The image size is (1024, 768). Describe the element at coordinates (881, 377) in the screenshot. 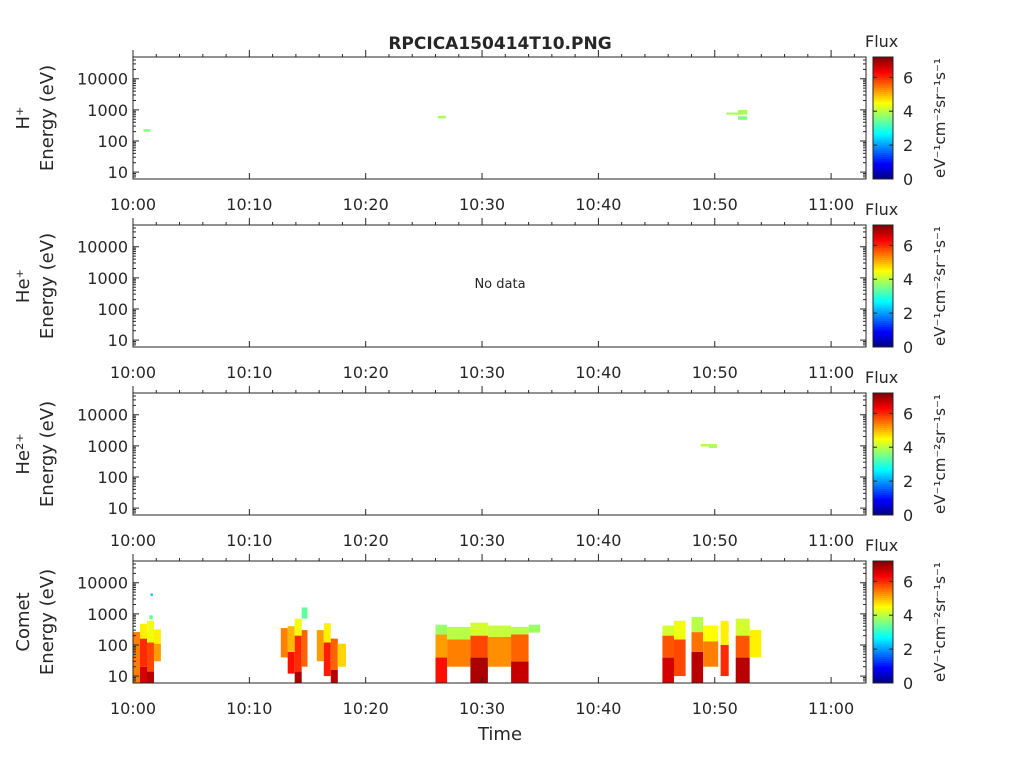

I see `colorbar-title: Flux` at that location.